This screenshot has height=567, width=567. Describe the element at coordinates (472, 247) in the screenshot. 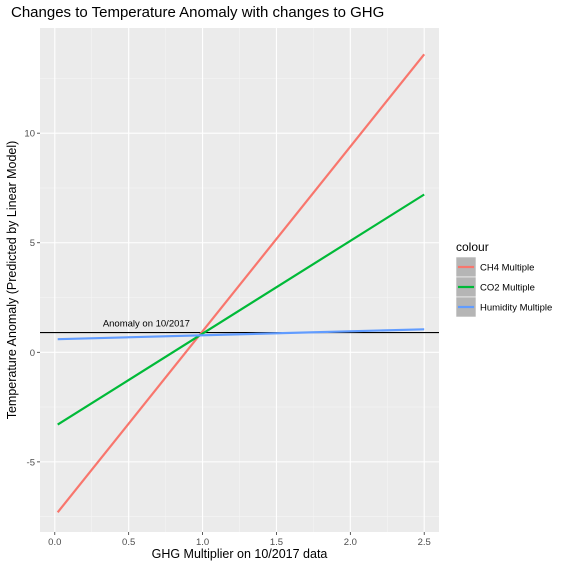

I see `legend-title: colour` at that location.